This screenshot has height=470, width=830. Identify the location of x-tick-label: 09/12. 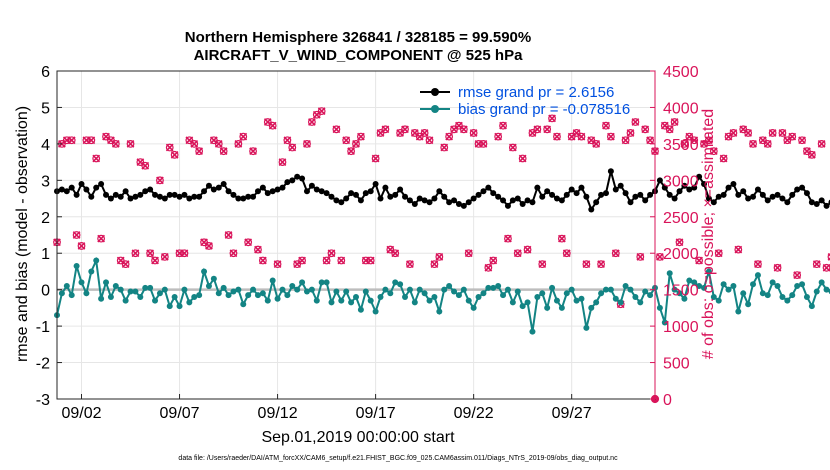
(278, 413).